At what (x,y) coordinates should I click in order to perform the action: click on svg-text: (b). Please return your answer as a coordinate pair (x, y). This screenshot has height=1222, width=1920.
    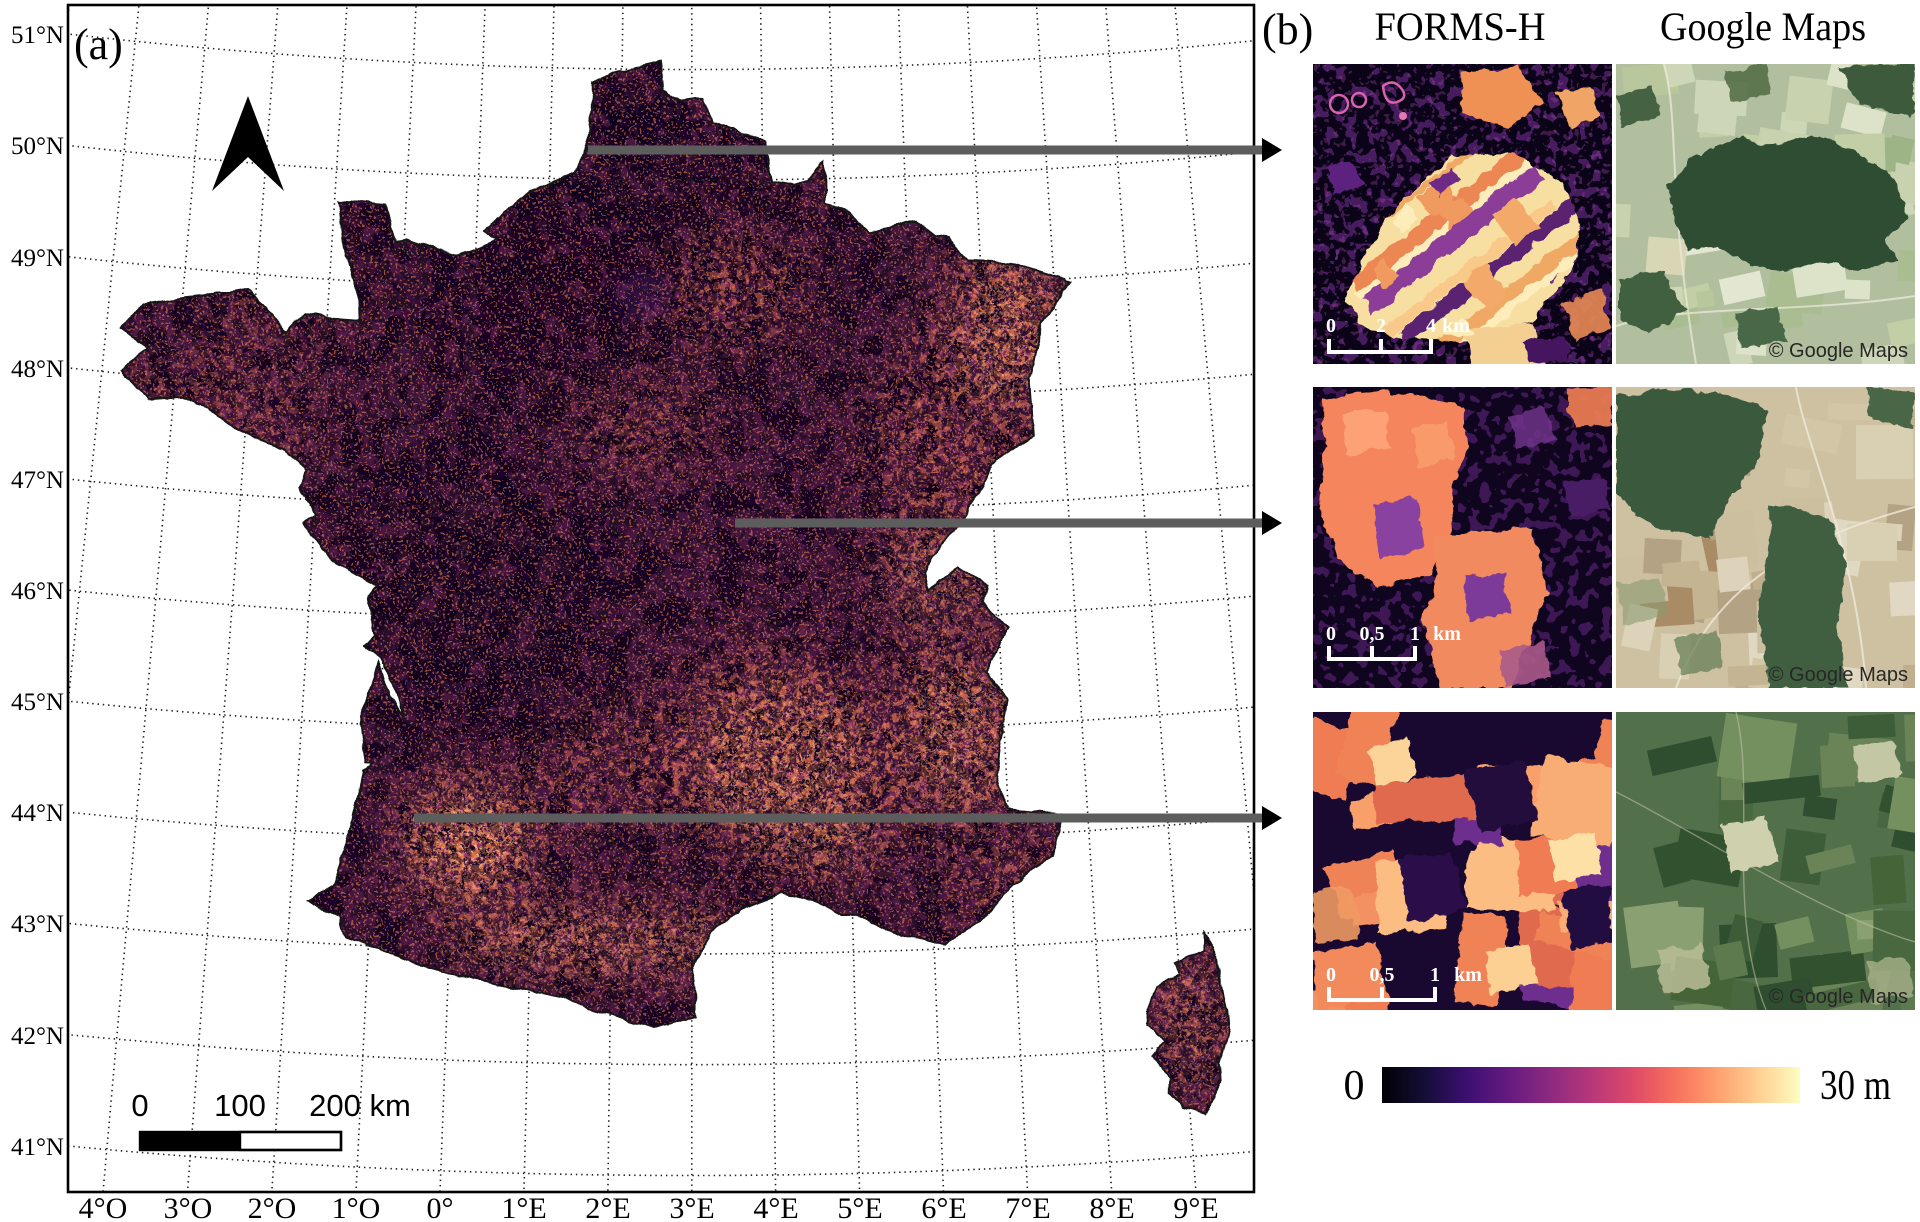
    Looking at the image, I should click on (1287, 29).